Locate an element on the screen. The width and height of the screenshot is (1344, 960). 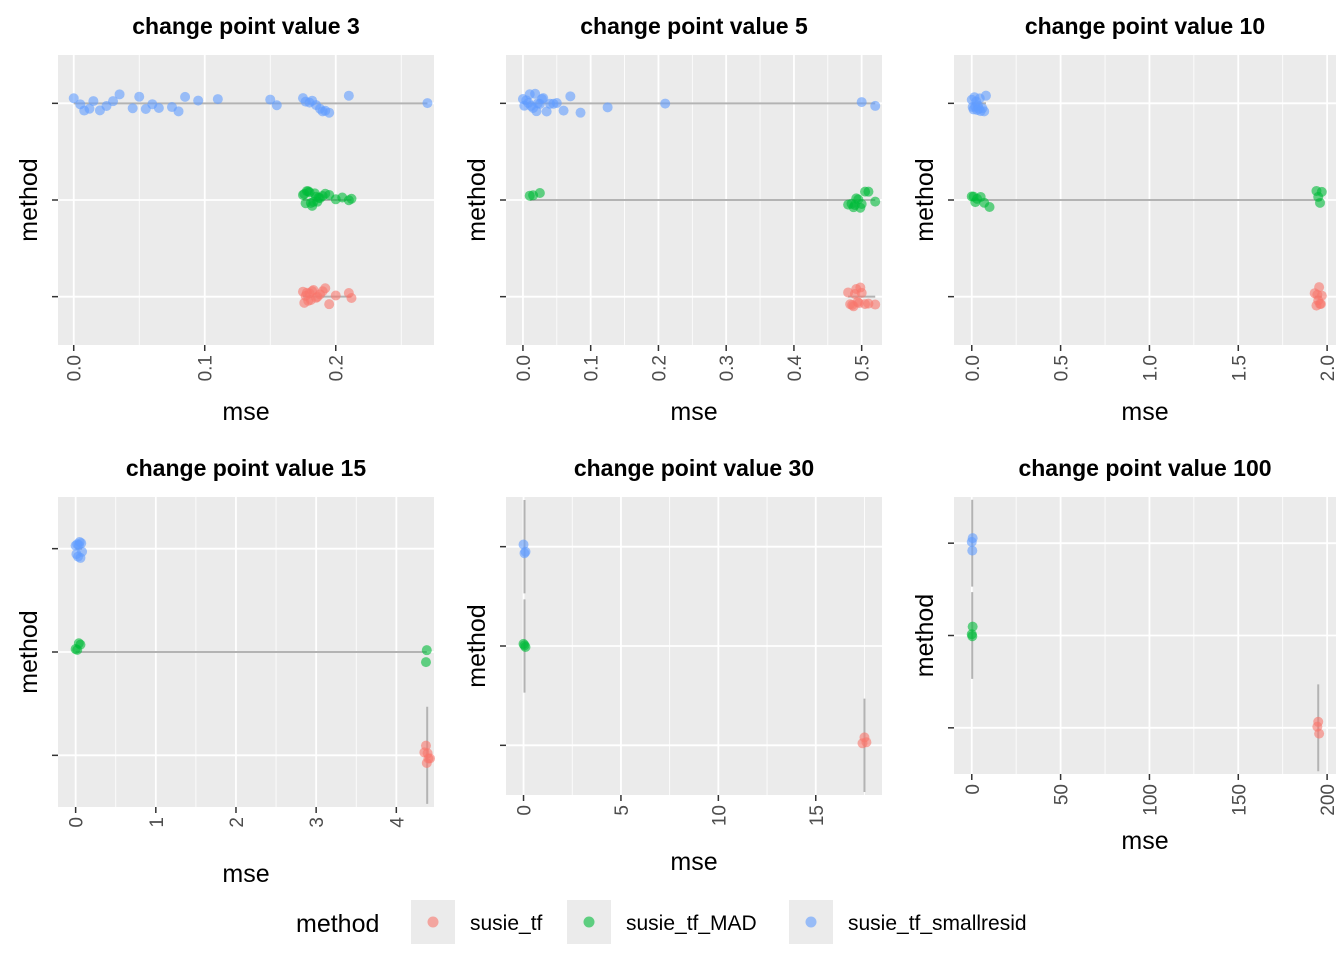
panel-title: change point value 10 is located at coordinates (1145, 26).